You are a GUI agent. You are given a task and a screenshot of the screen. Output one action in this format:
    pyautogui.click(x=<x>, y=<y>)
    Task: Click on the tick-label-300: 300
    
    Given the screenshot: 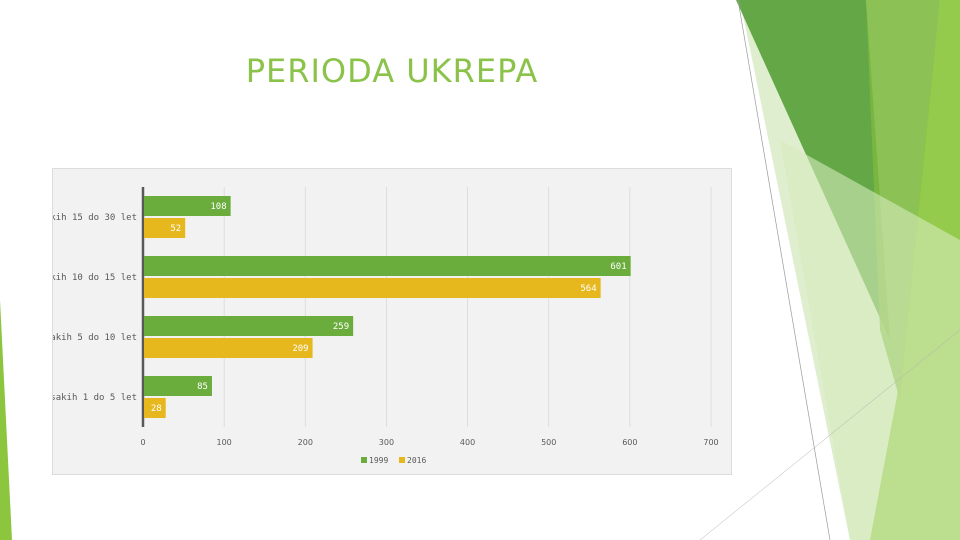 What is the action you would take?
    pyautogui.click(x=386, y=442)
    